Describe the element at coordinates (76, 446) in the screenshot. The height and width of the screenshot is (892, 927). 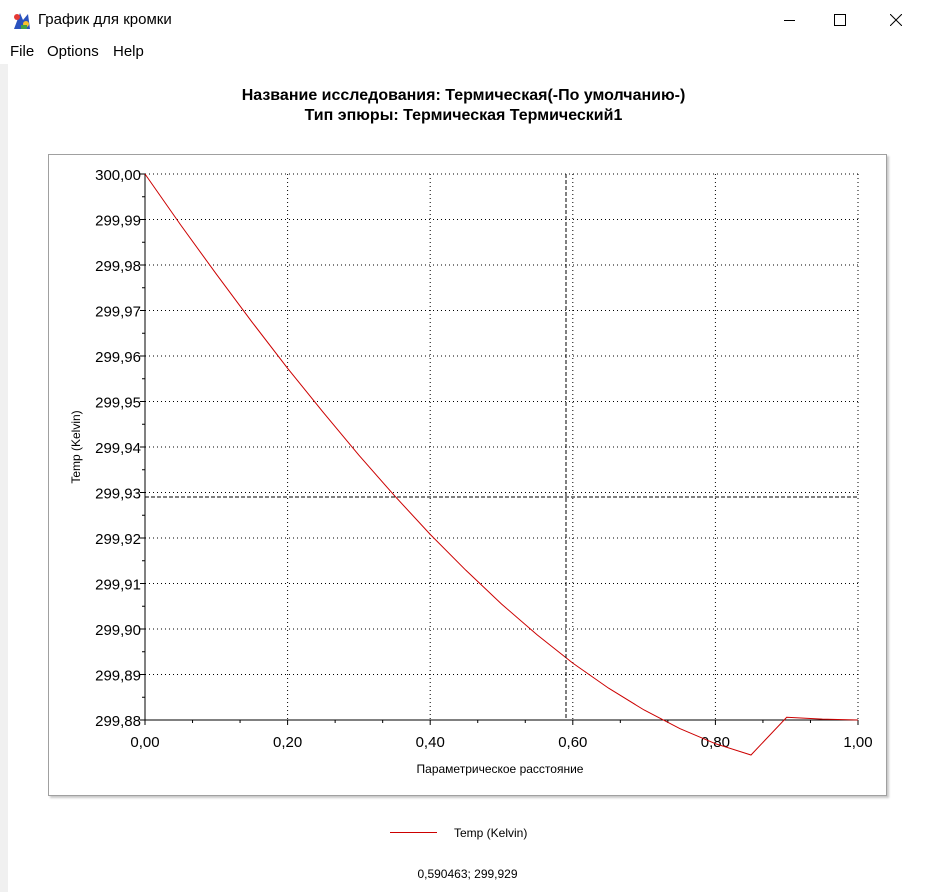
I see `y-axis-label: Temp (Kelvin)` at that location.